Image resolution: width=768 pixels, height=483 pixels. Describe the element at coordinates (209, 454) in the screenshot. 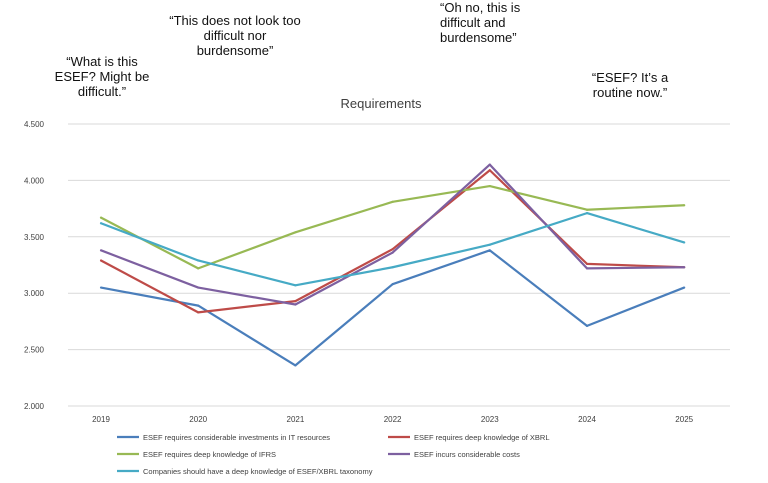

I see `legend-label: ESEF requires deep knowledge of IFRS` at that location.